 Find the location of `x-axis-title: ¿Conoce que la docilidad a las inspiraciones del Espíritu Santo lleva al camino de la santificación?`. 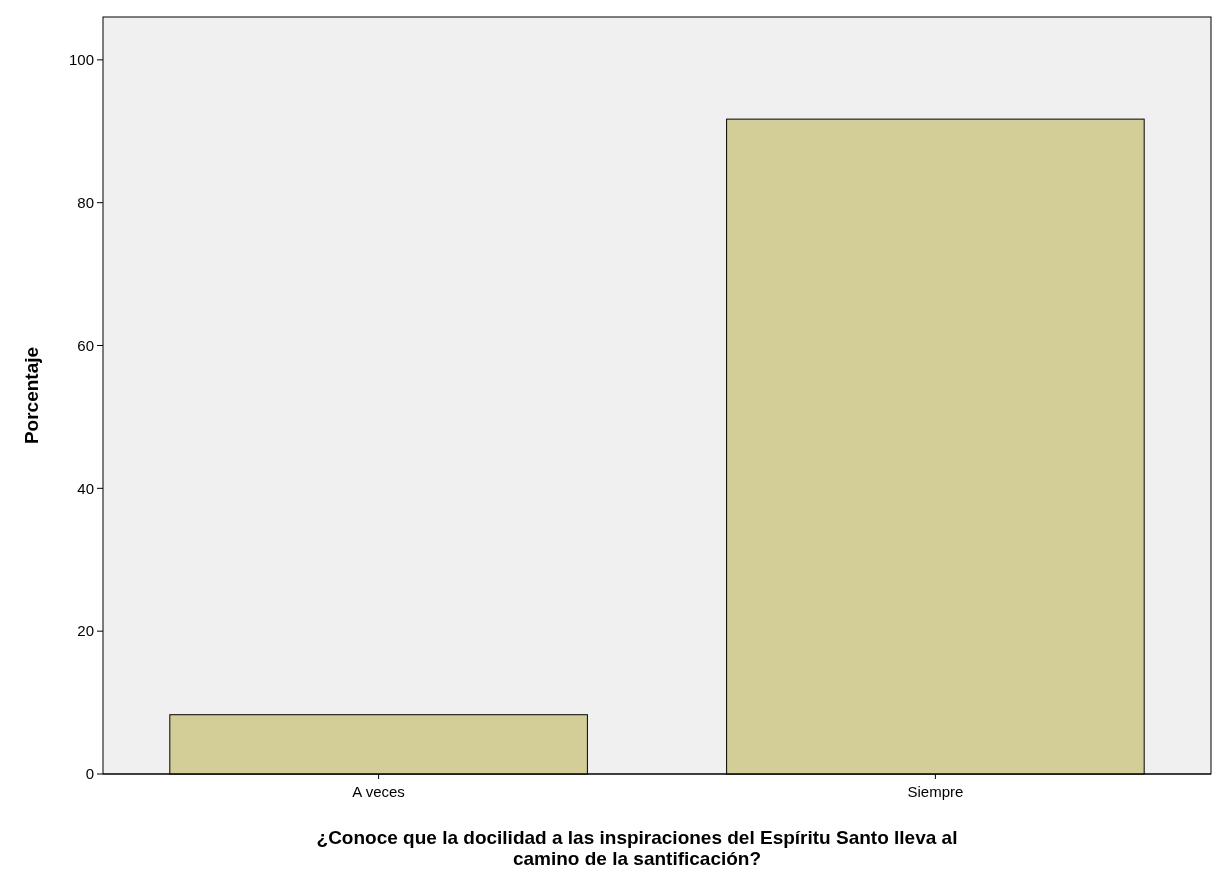

x-axis-title: ¿Conoce que la docilidad a las inspiraciones del Espíritu Santo lleva al camino de la santificación? is located at coordinates (637, 848).